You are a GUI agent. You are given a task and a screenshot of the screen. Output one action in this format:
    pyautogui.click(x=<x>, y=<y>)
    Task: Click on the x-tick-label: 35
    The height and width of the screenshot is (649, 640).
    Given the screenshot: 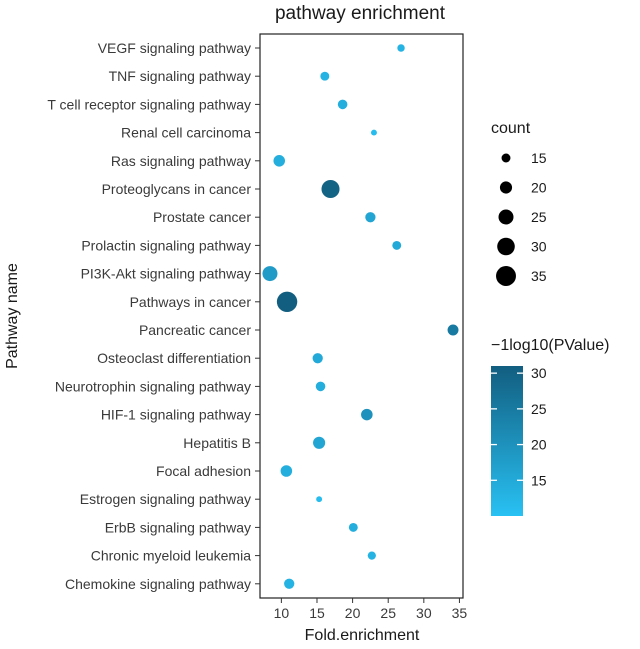 What is the action you would take?
    pyautogui.click(x=460, y=613)
    